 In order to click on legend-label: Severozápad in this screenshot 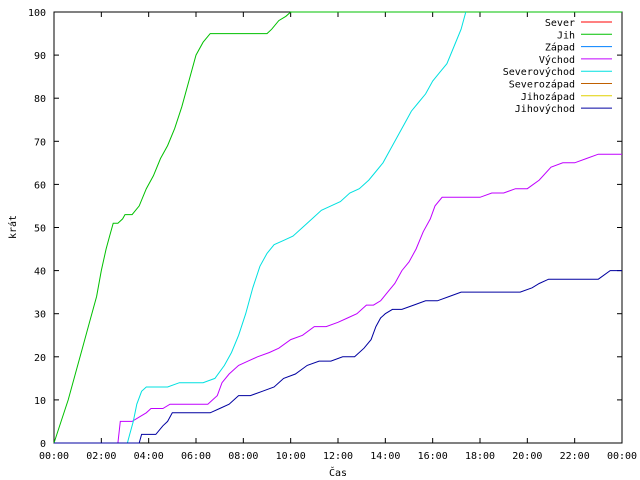, I will do `click(542, 85)`.